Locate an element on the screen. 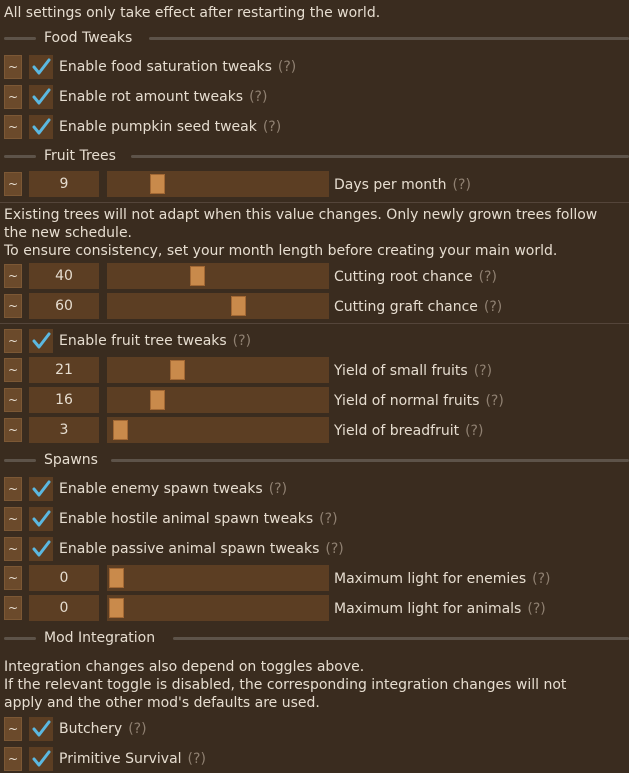  root-chance-input: 40 is located at coordinates (64, 276).